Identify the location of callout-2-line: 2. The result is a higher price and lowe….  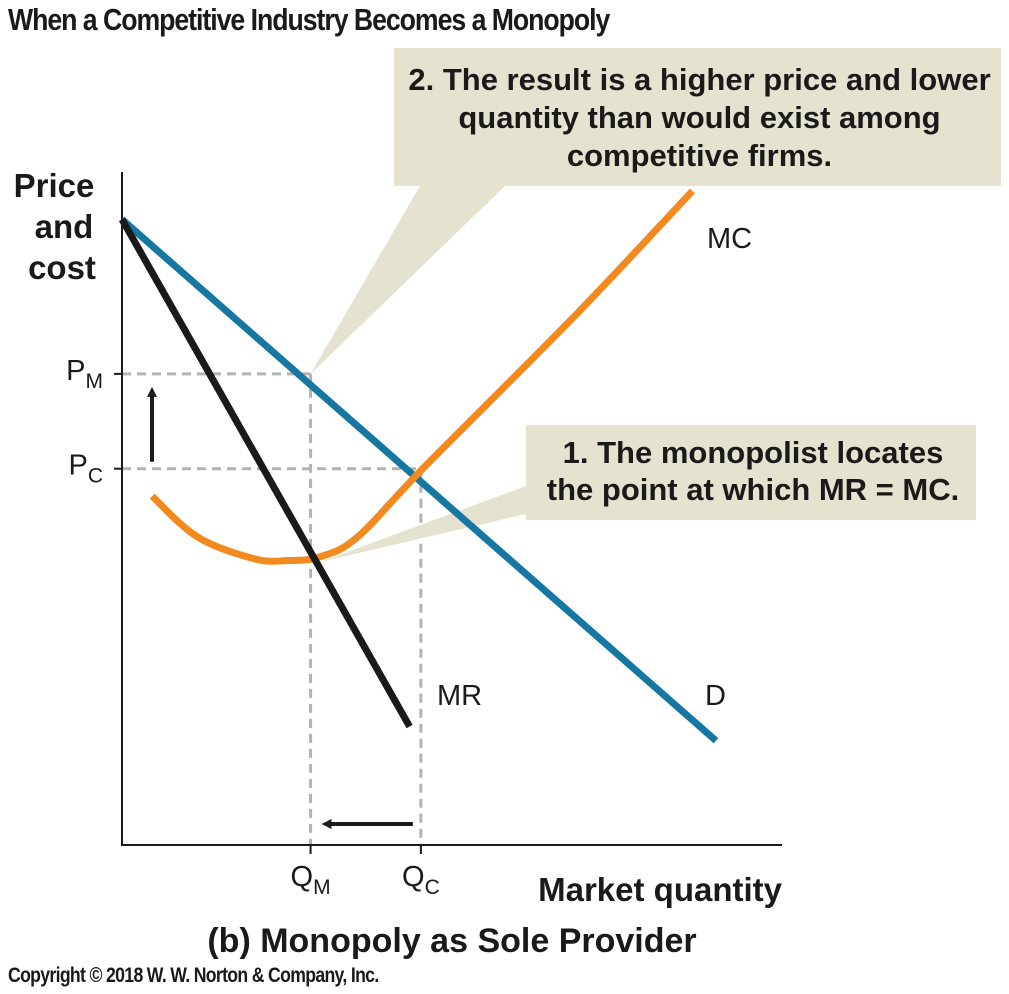
(699, 79).